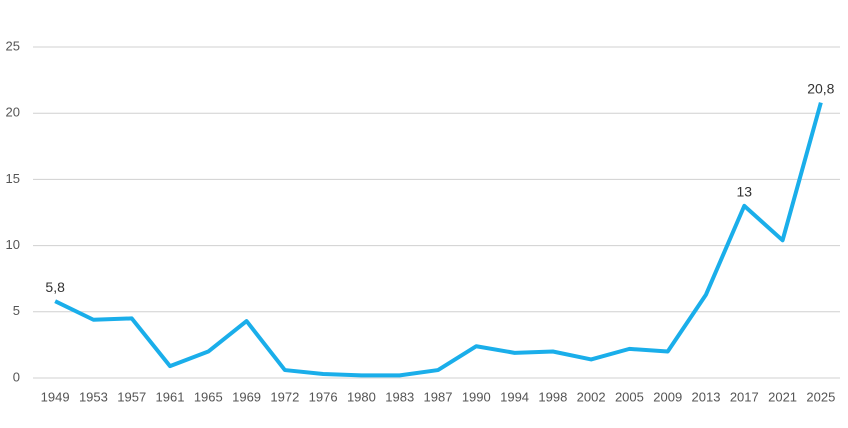  I want to click on data-label: 20,8, so click(820, 88).